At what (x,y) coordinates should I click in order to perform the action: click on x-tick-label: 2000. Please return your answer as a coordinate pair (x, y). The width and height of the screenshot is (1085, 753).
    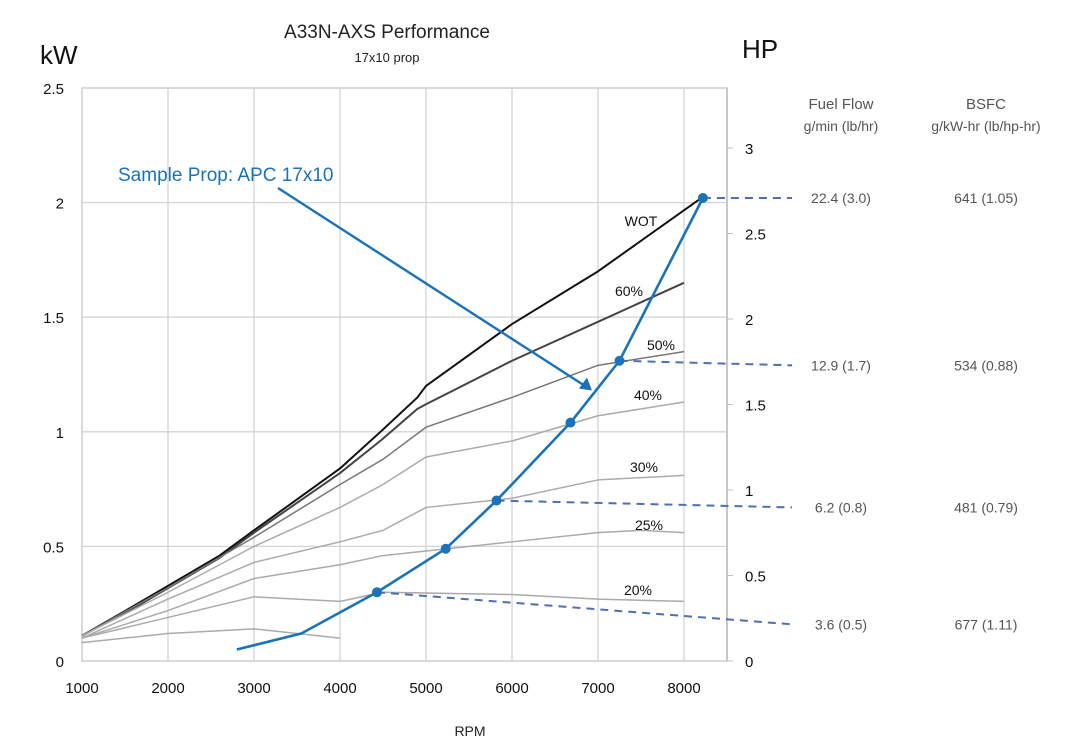
    Looking at the image, I should click on (167, 688).